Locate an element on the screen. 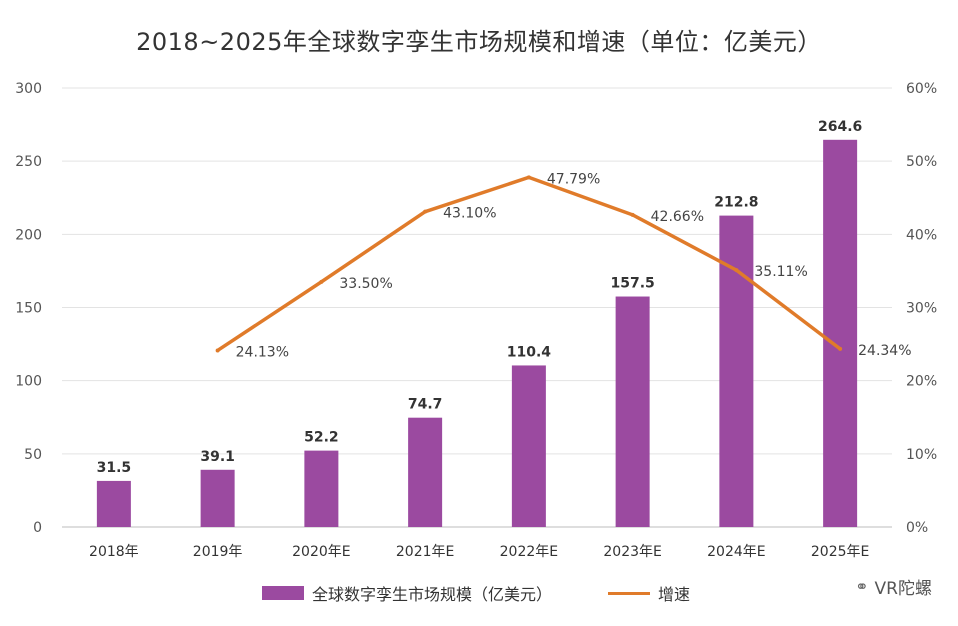 The height and width of the screenshot is (626, 958). x-tick-label: 2018年 is located at coordinates (114, 552).